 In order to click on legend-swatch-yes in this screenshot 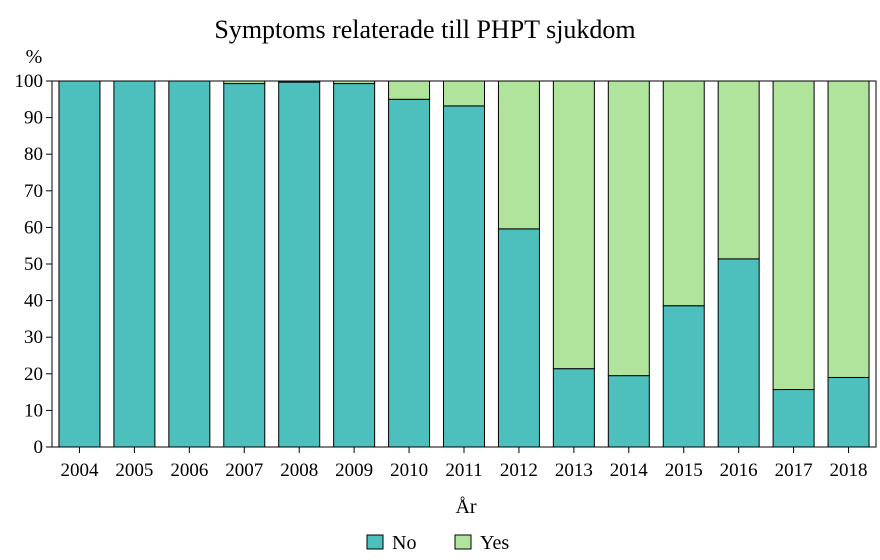, I will do `click(463, 542)`.